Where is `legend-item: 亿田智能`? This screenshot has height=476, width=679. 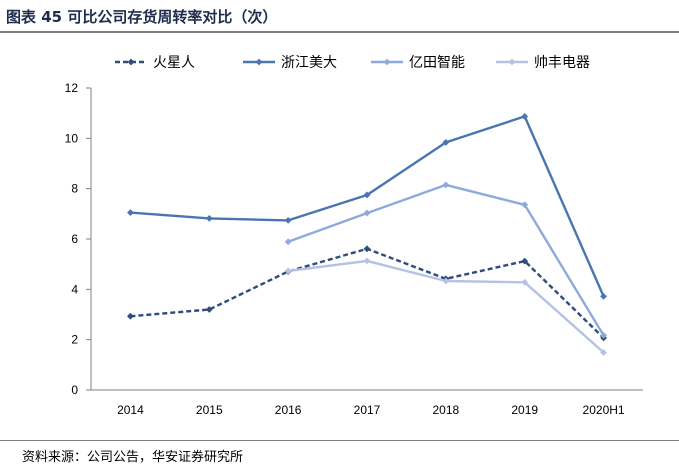 legend-item: 亿田智能 is located at coordinates (418, 63).